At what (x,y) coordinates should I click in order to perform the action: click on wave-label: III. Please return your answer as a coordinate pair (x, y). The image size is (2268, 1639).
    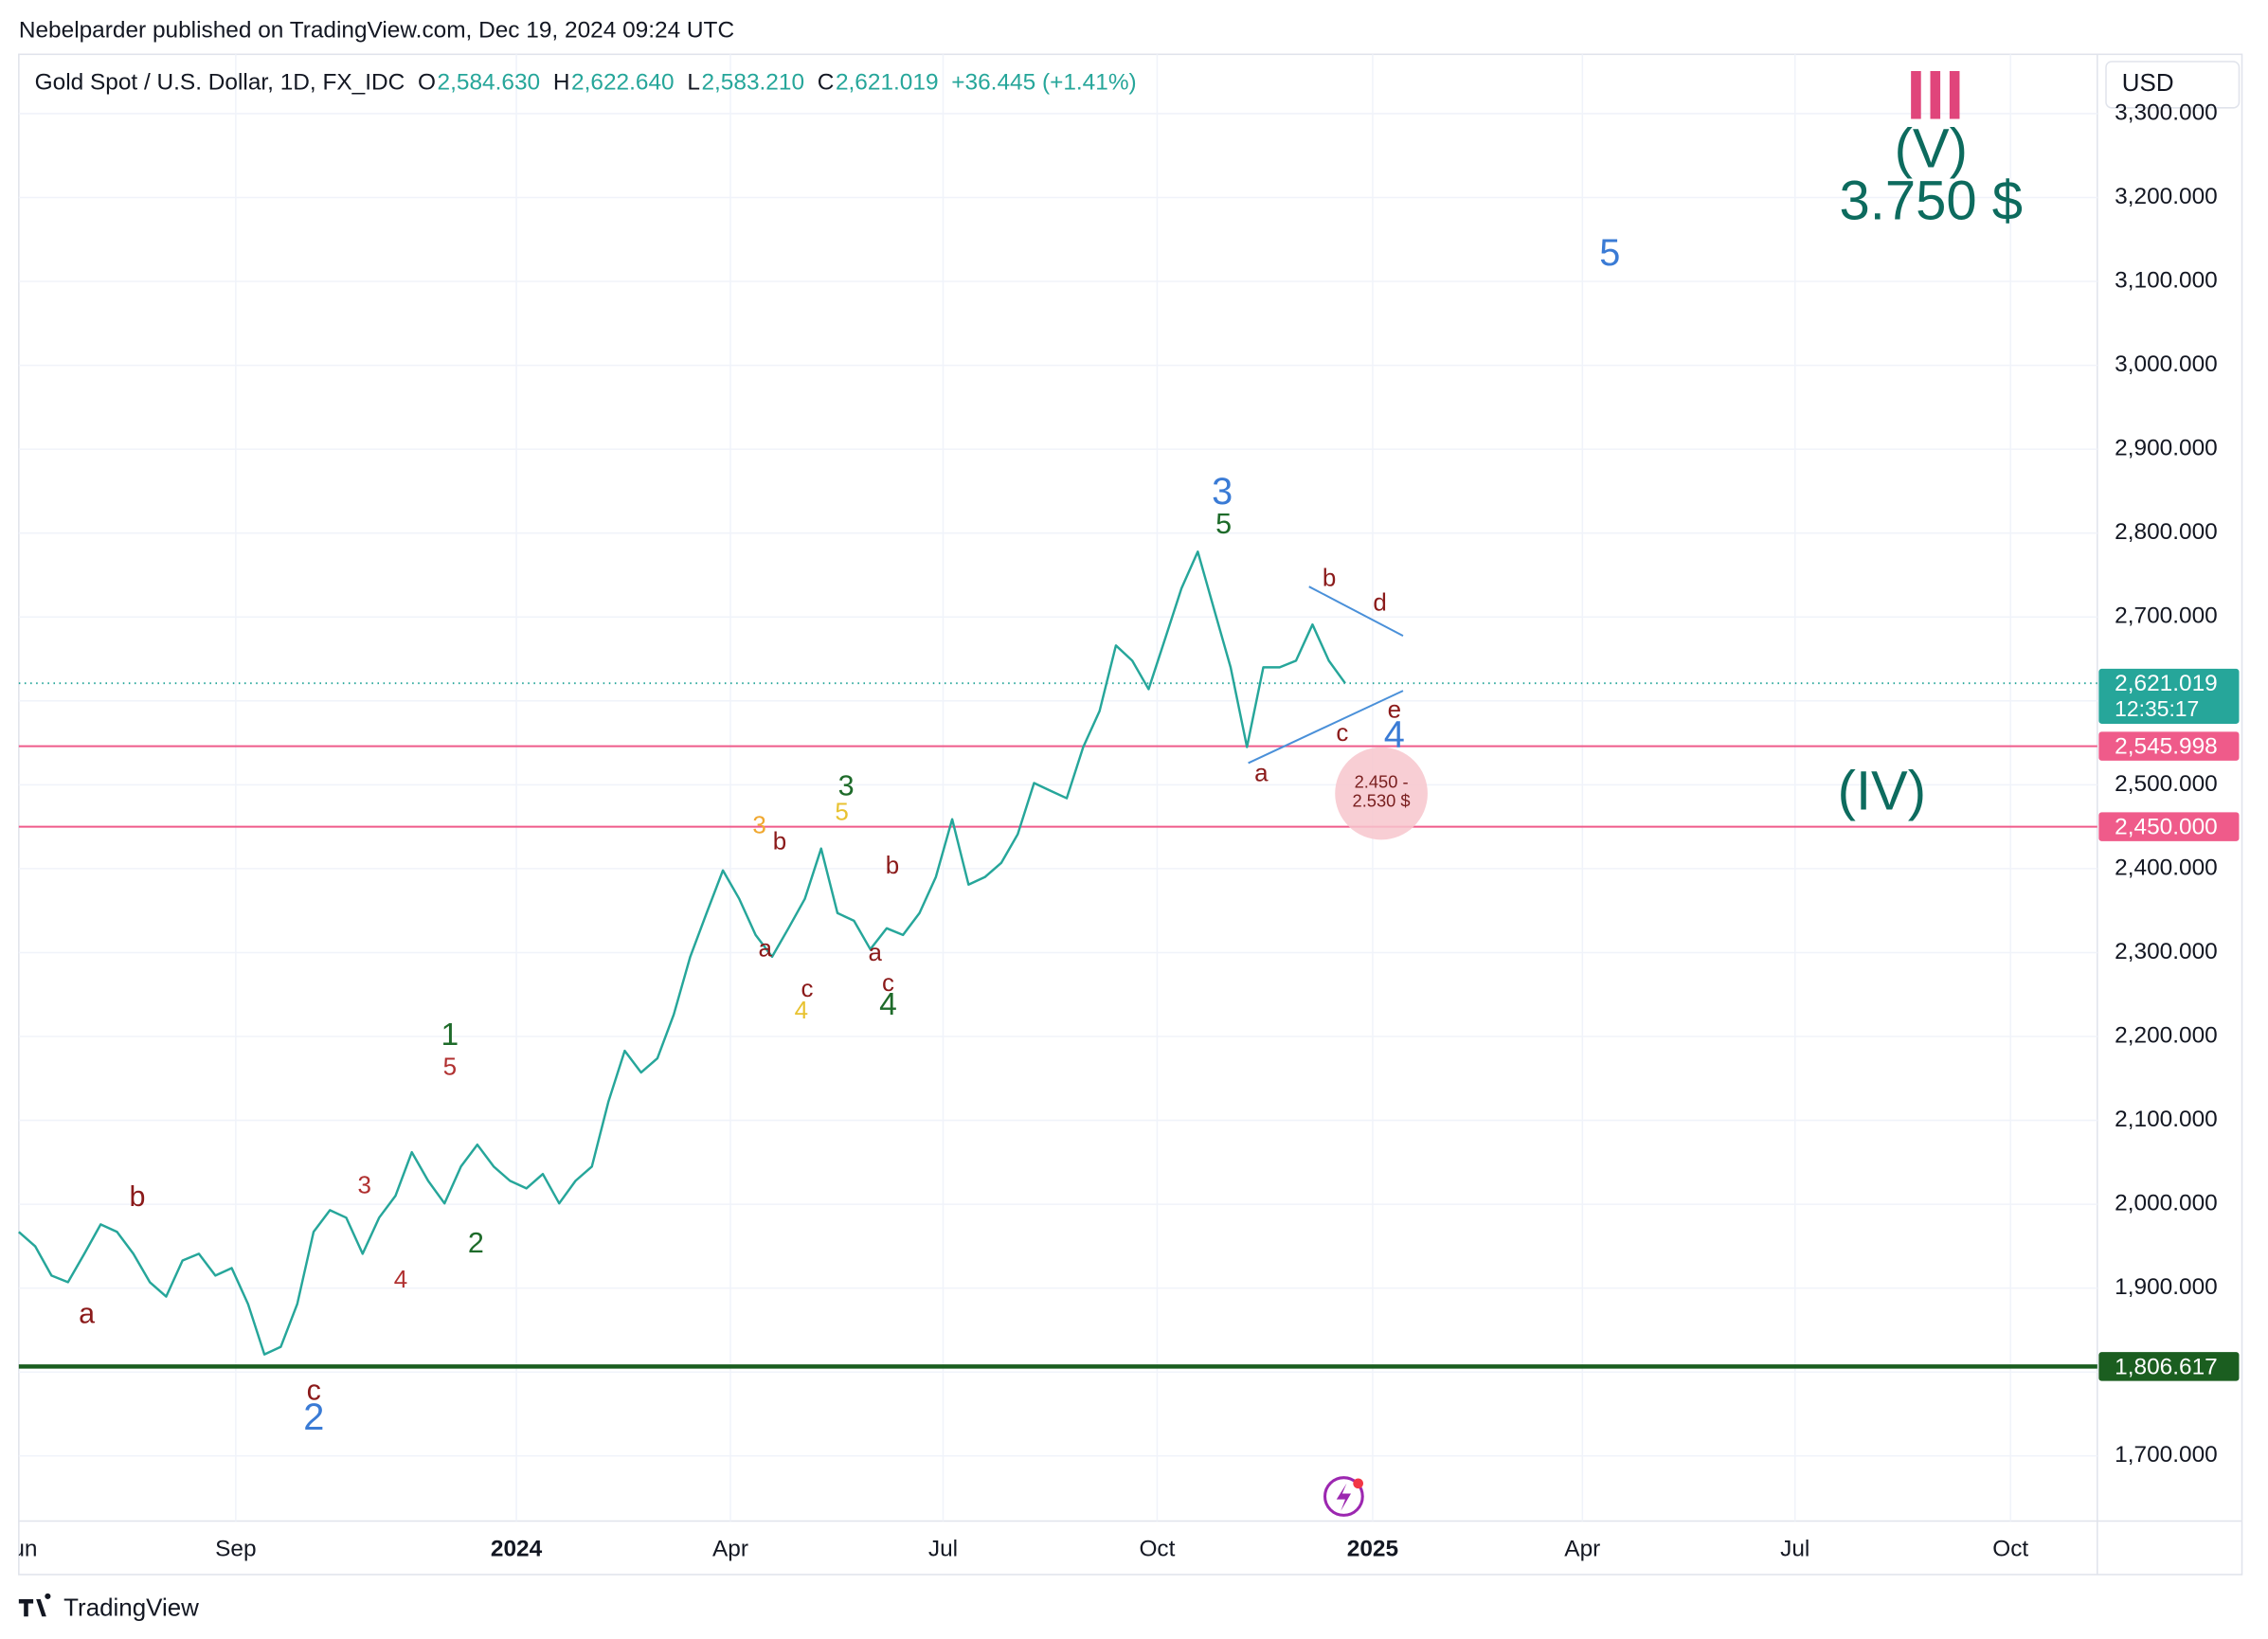
    Looking at the image, I should click on (1935, 96).